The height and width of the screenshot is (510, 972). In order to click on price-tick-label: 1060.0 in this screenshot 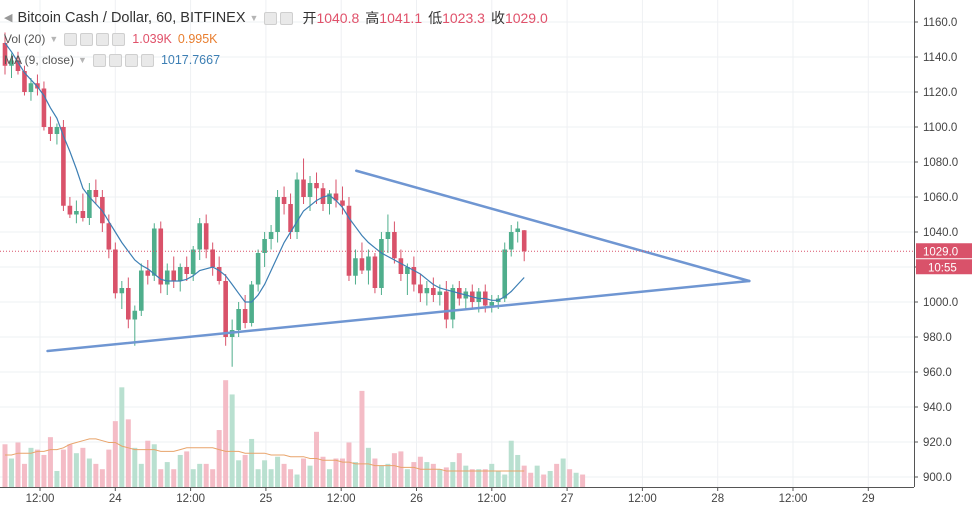, I will do `click(940, 198)`.